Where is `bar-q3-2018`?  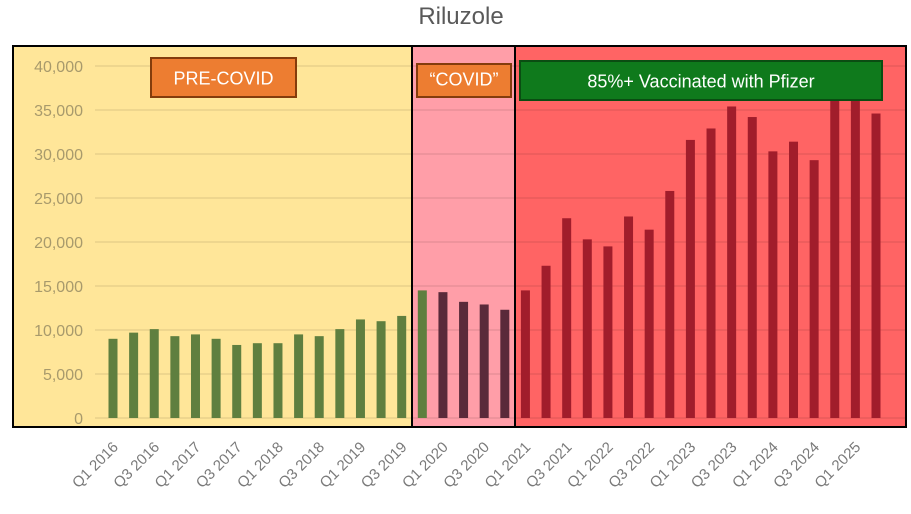
bar-q3-2018 is located at coordinates (319, 377).